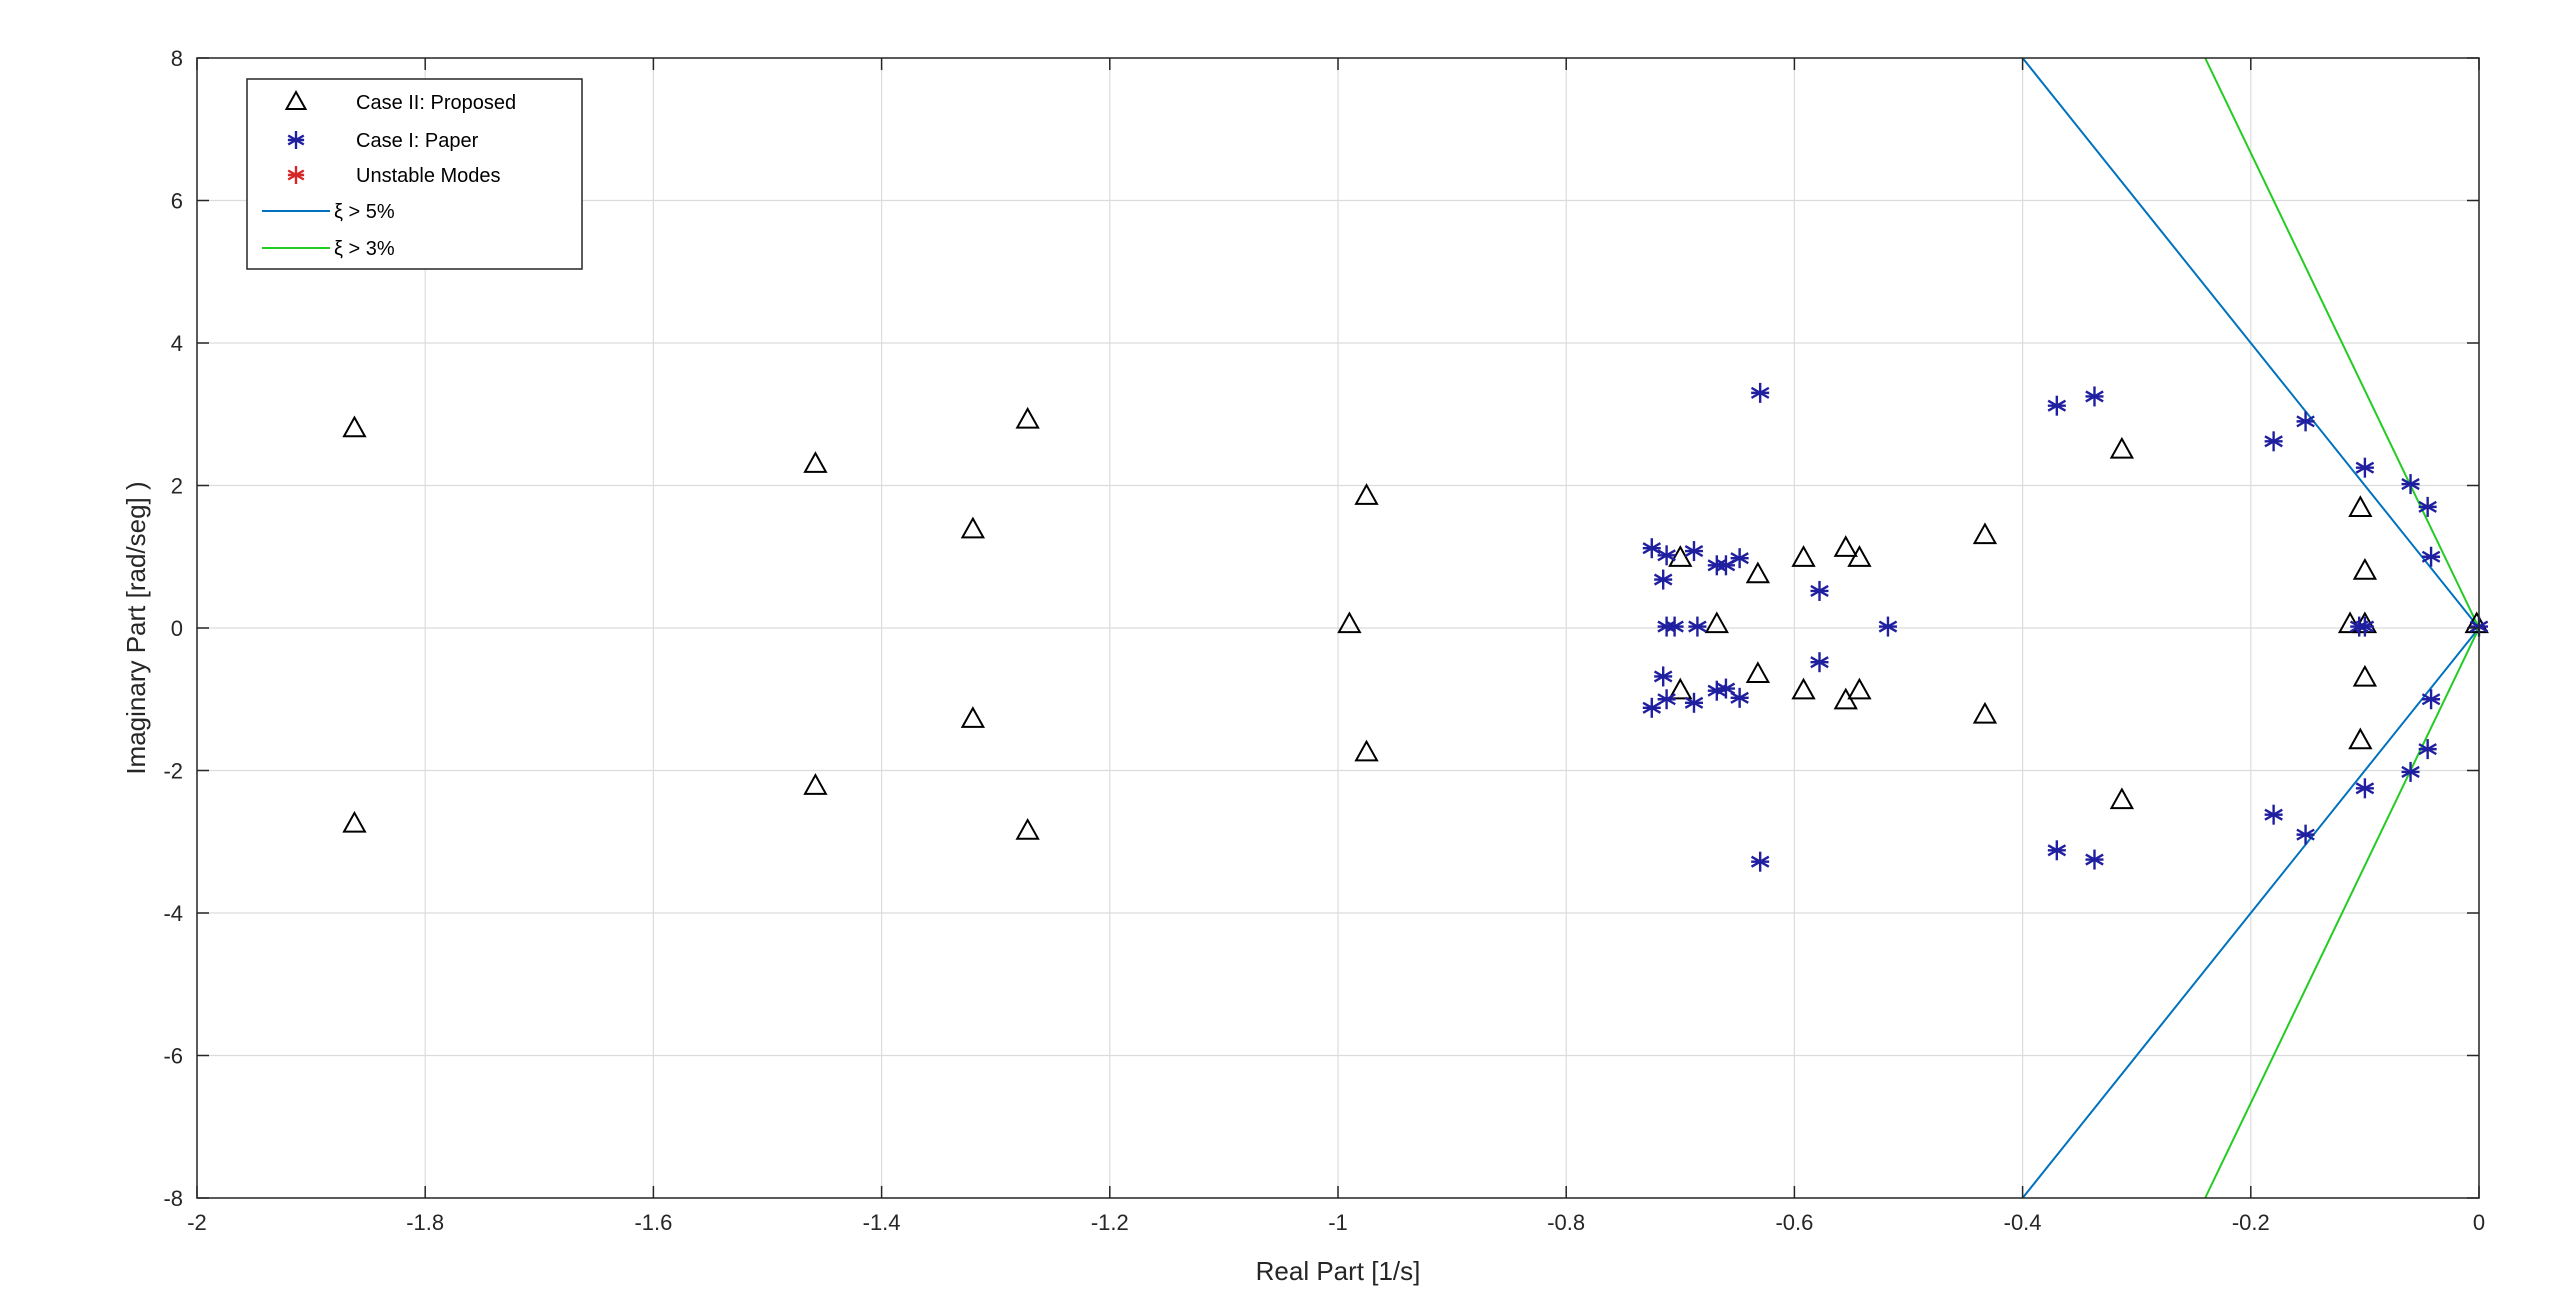 The image size is (2553, 1310). I want to click on legend-label: Unstable Modes, so click(428, 176).